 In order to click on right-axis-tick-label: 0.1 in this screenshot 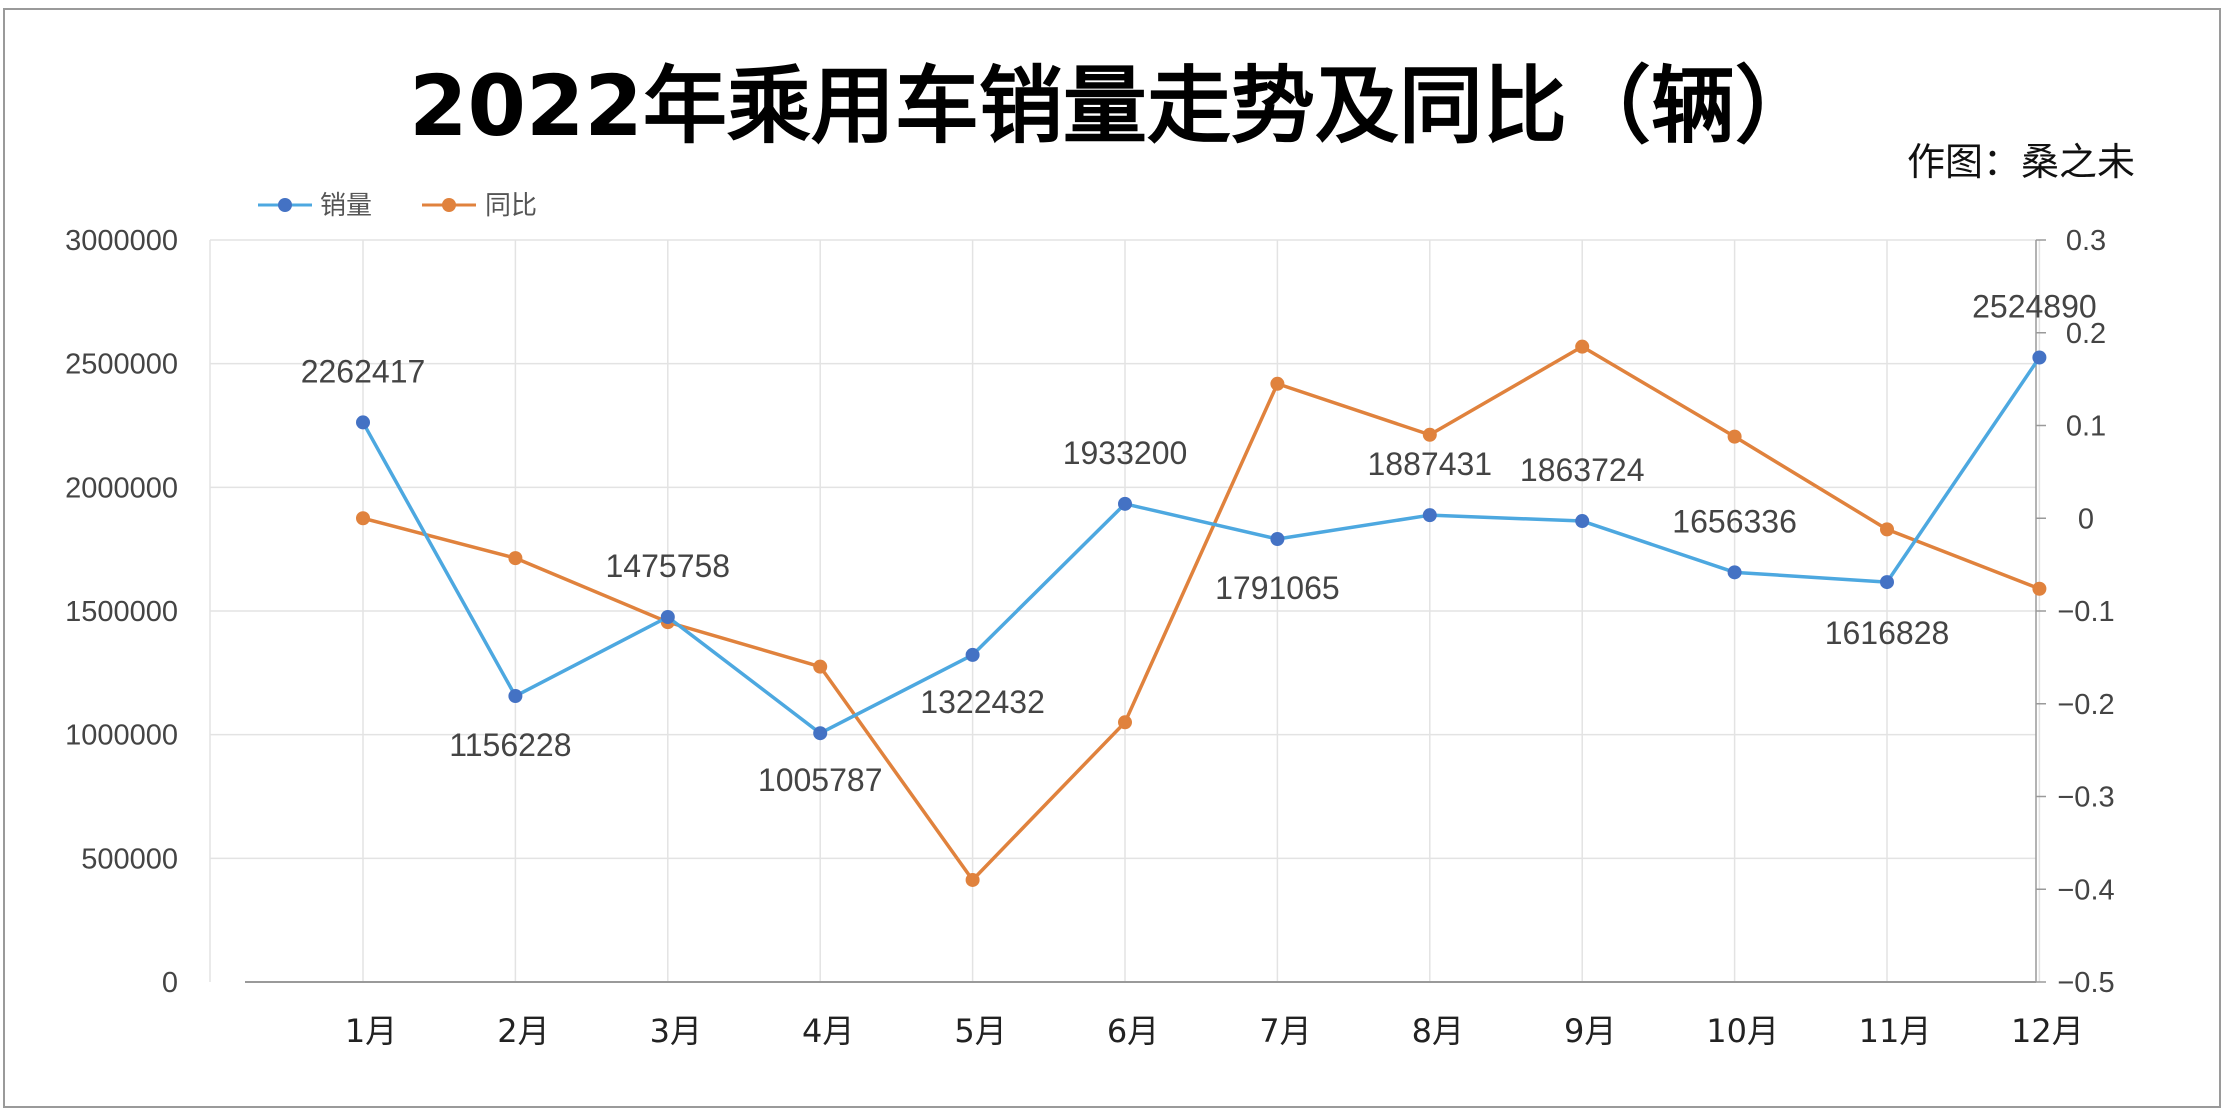, I will do `click(2086, 427)`.